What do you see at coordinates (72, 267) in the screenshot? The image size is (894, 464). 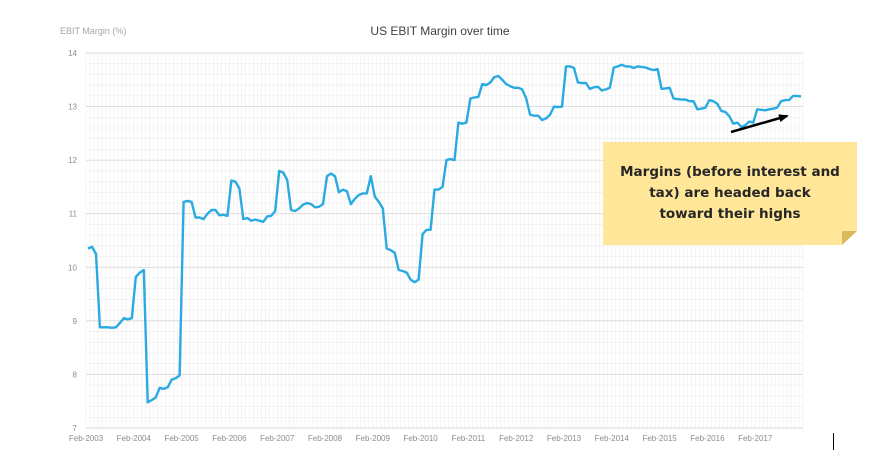 I see `y-tick-label: 10` at bounding box center [72, 267].